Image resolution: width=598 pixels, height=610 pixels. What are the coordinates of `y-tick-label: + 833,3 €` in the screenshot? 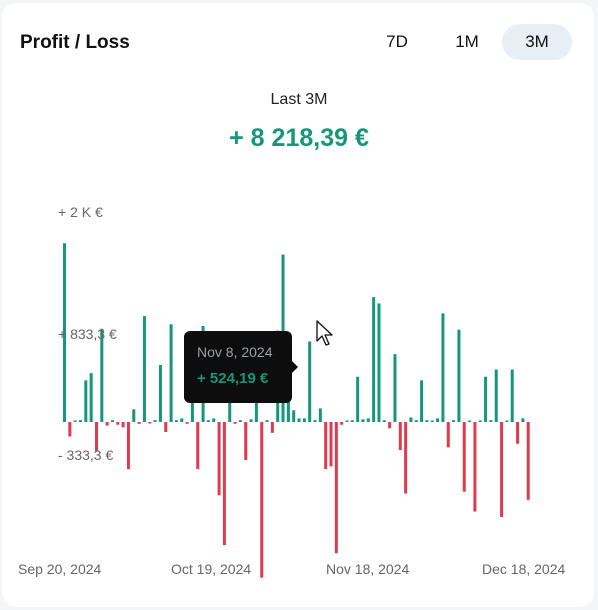 It's located at (87, 334).